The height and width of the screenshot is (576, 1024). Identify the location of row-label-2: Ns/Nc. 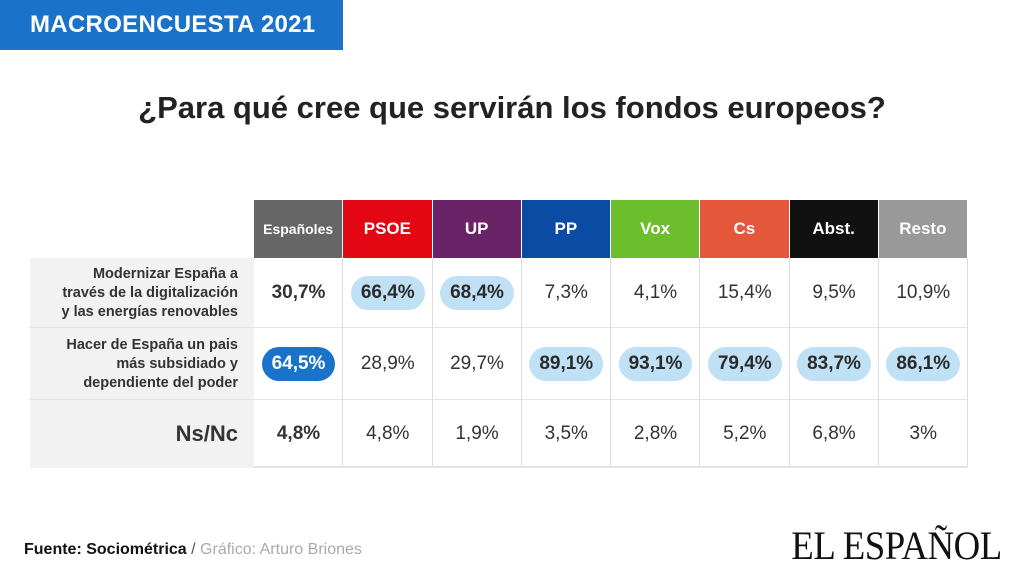
(142, 434).